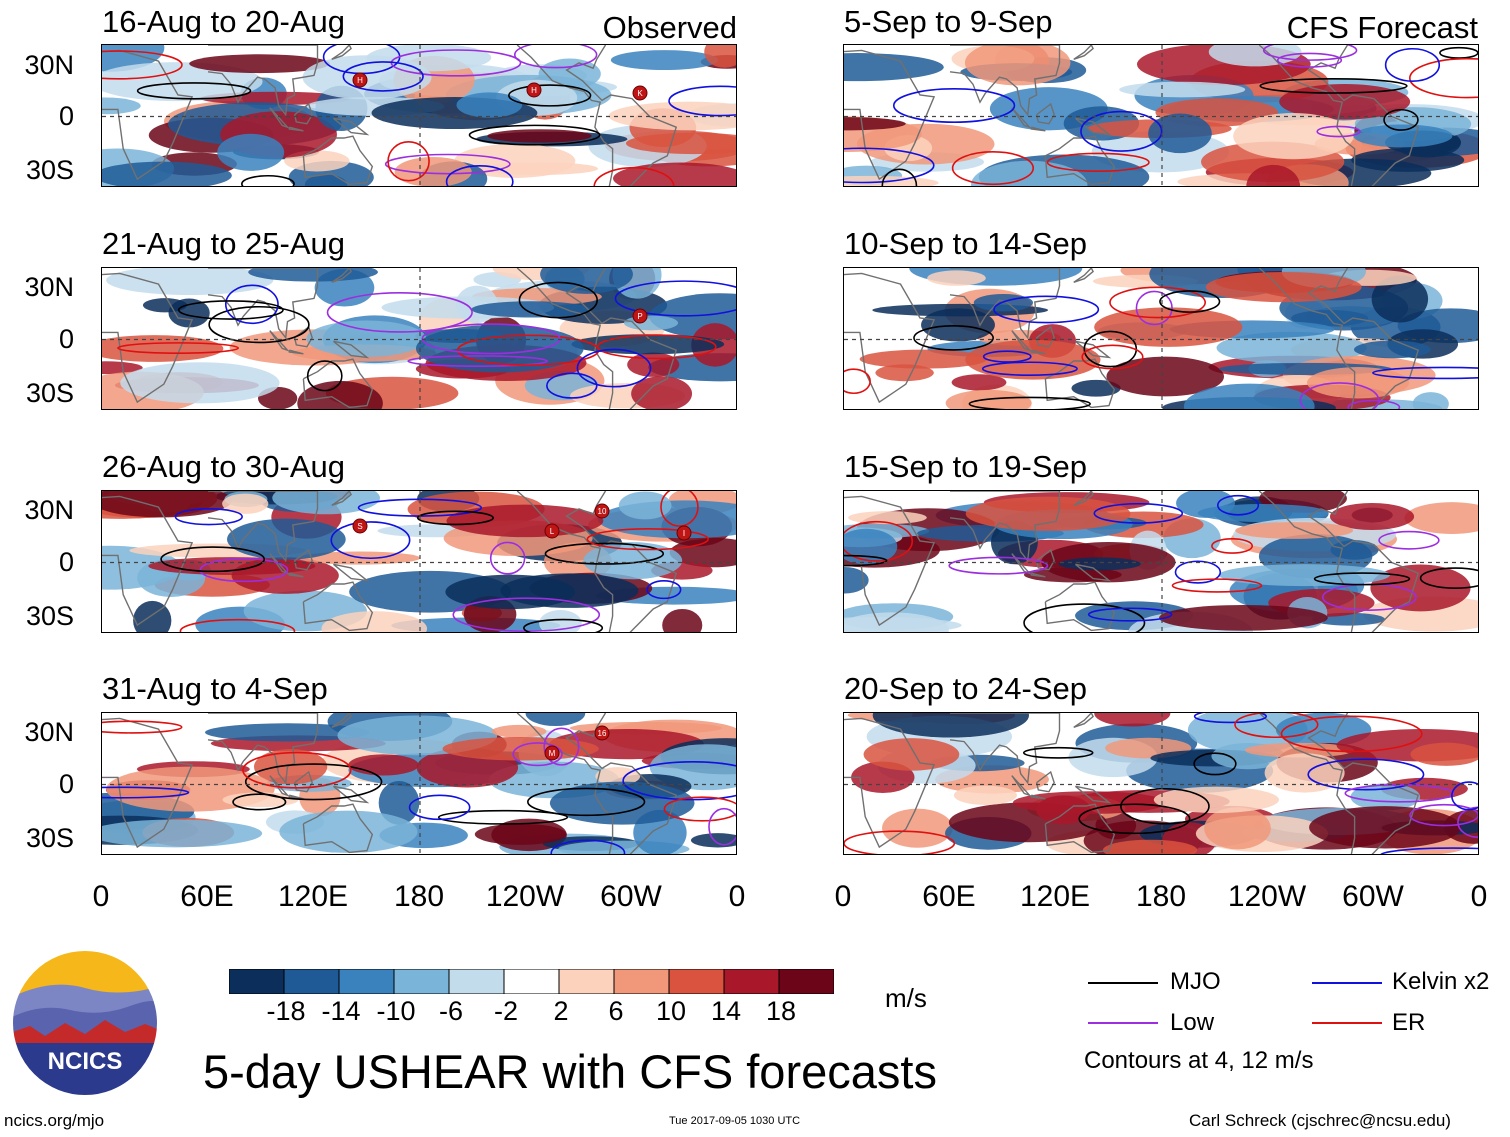 The image size is (1510, 1137). I want to click on panel-title-fc-1: 5-Sep to 9-Sep, so click(948, 21).